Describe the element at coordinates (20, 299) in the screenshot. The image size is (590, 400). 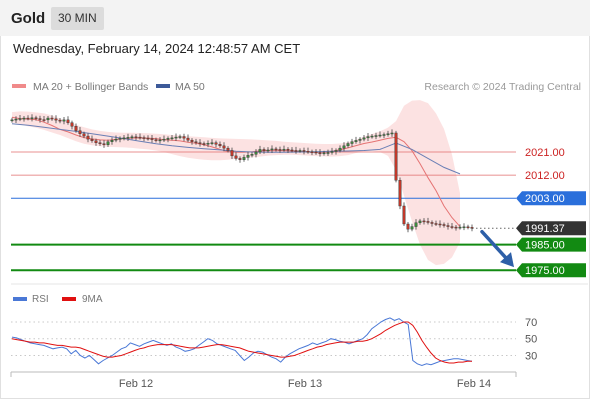
I see `rsi-legend-swatch` at that location.